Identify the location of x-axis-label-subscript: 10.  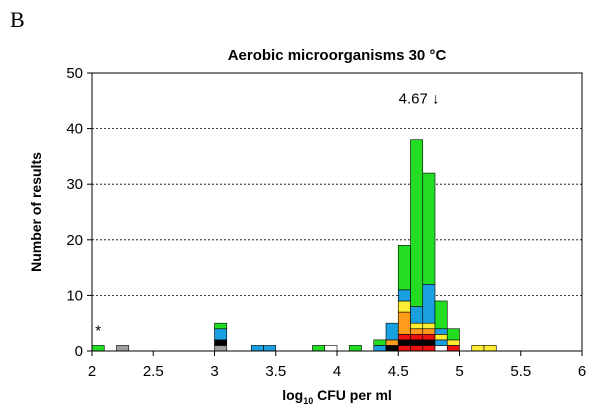
(308, 401).